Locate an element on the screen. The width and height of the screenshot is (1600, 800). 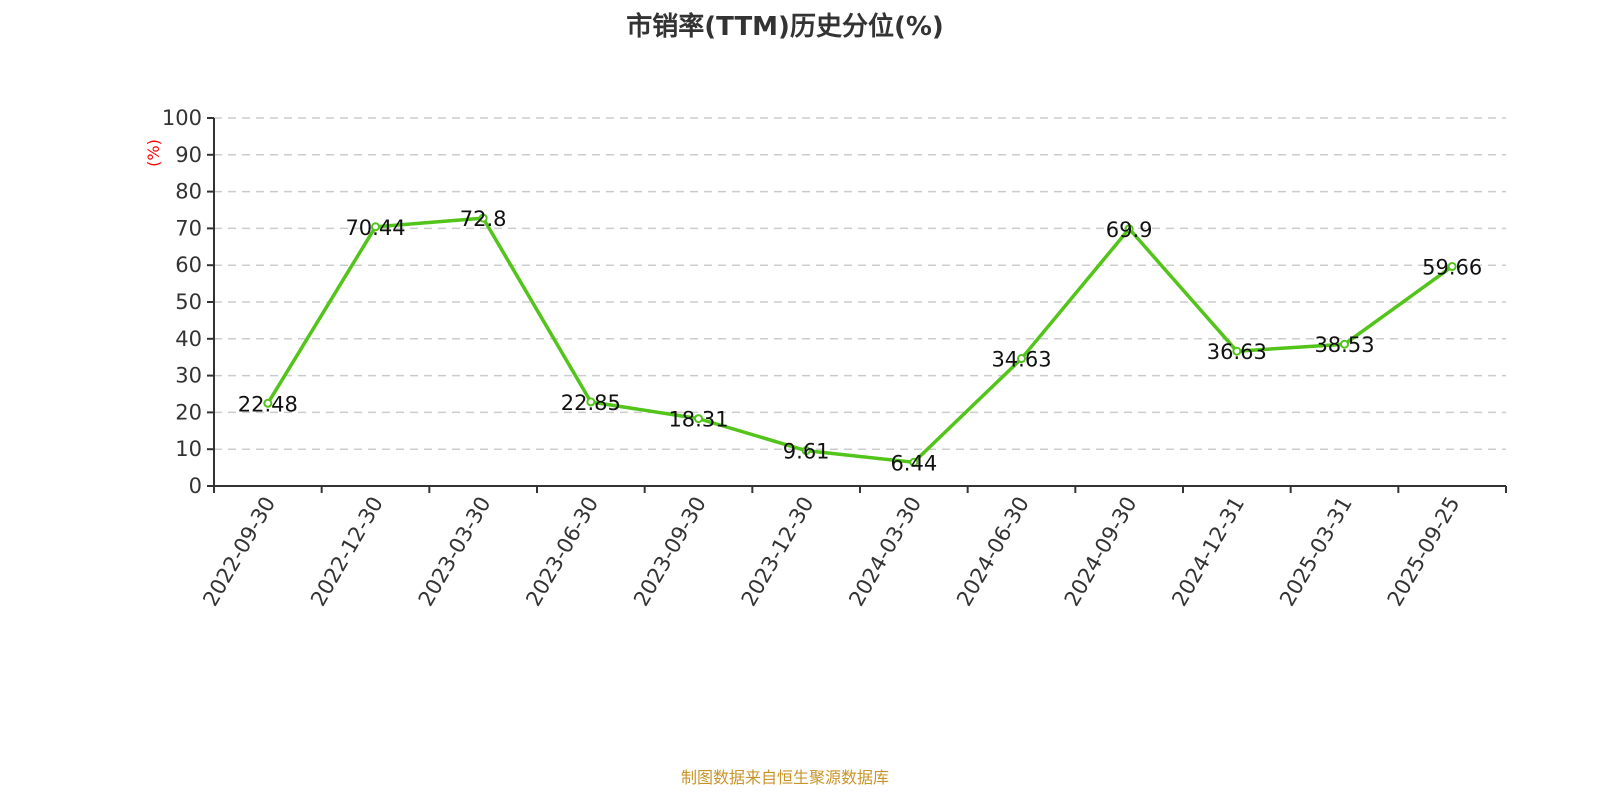
data-label: 6.44 is located at coordinates (913, 463).